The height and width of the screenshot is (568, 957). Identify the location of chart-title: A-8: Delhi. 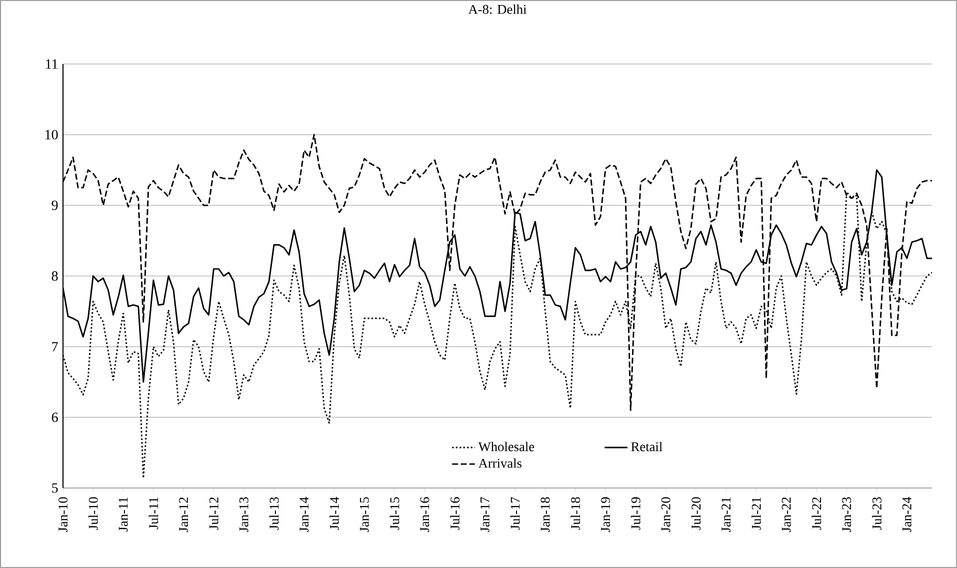
(497, 9).